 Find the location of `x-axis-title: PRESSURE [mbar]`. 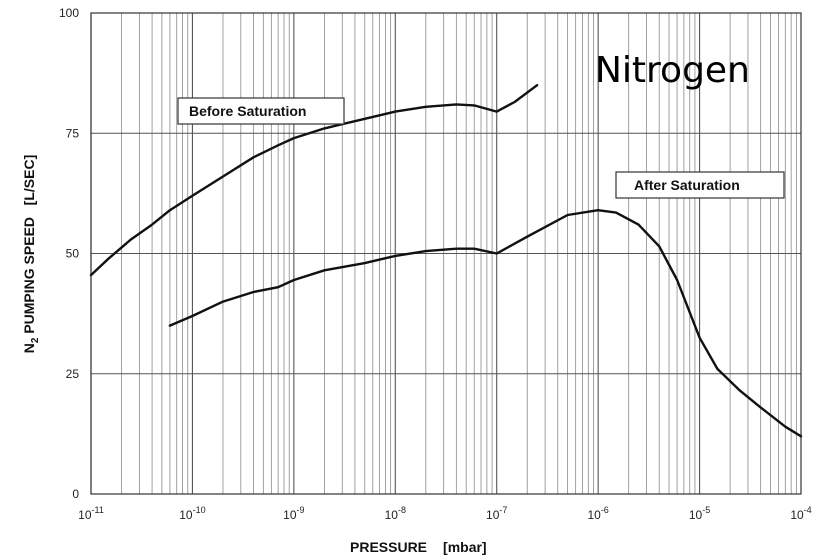

x-axis-title: PRESSURE [mbar] is located at coordinates (418, 547).